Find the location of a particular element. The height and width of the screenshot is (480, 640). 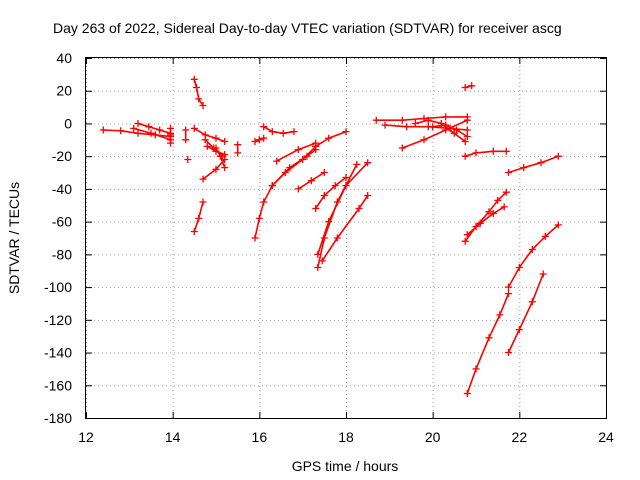

series-arc35 is located at coordinates (487, 343).